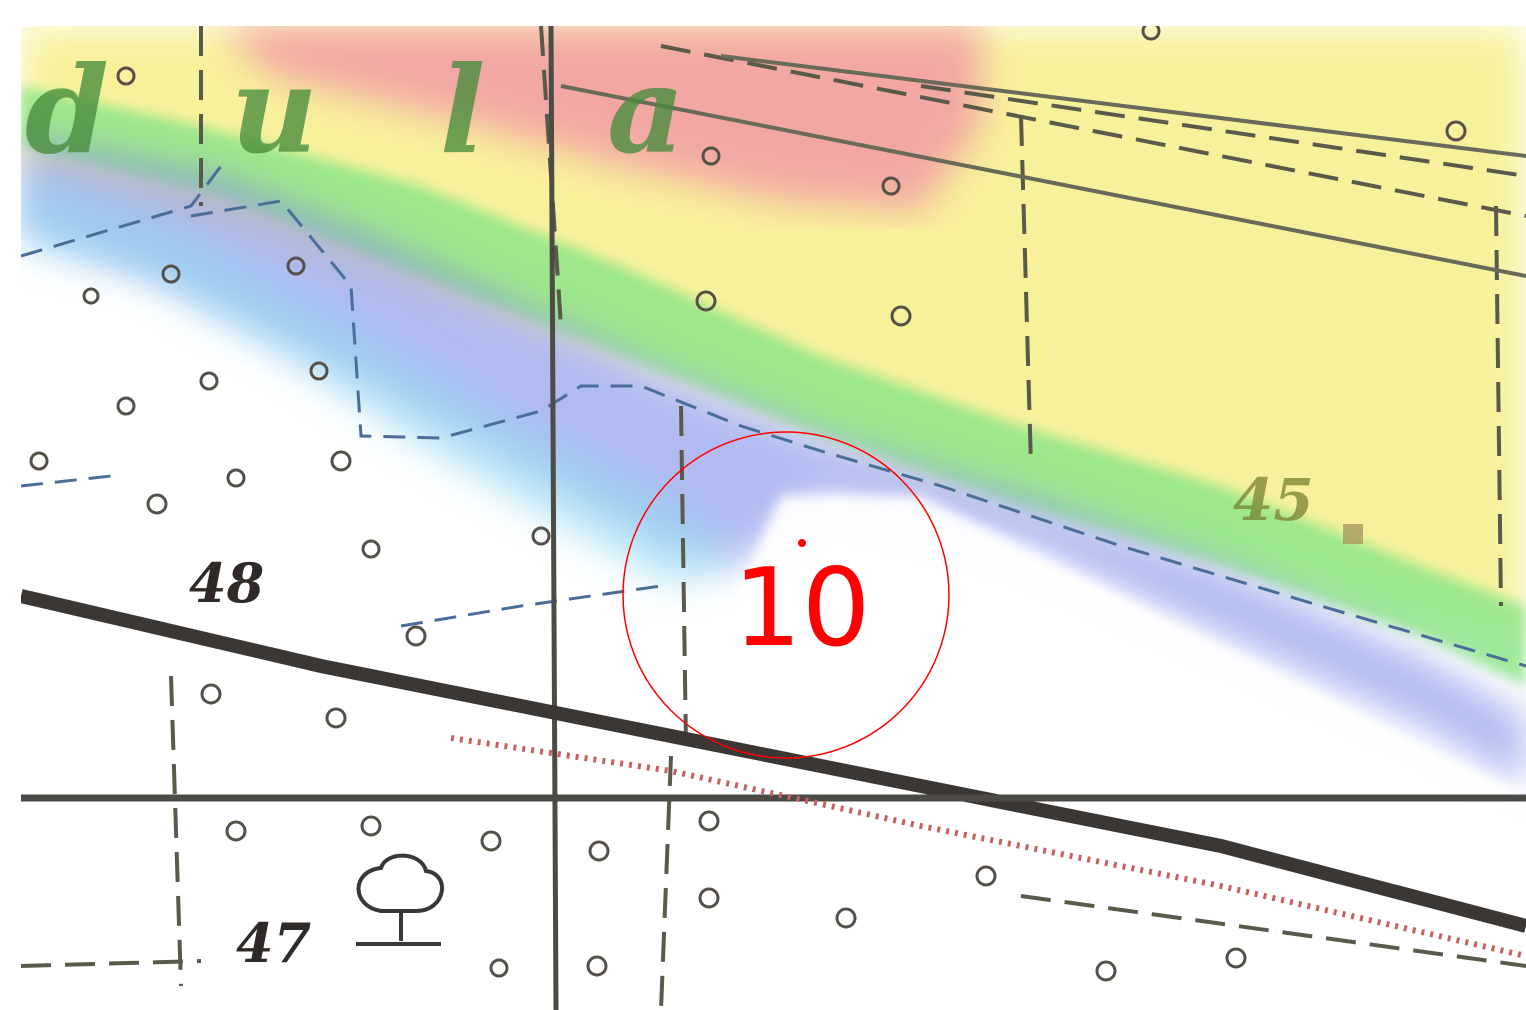  What do you see at coordinates (274, 943) in the screenshot?
I see `elevation-label-47: 47` at bounding box center [274, 943].